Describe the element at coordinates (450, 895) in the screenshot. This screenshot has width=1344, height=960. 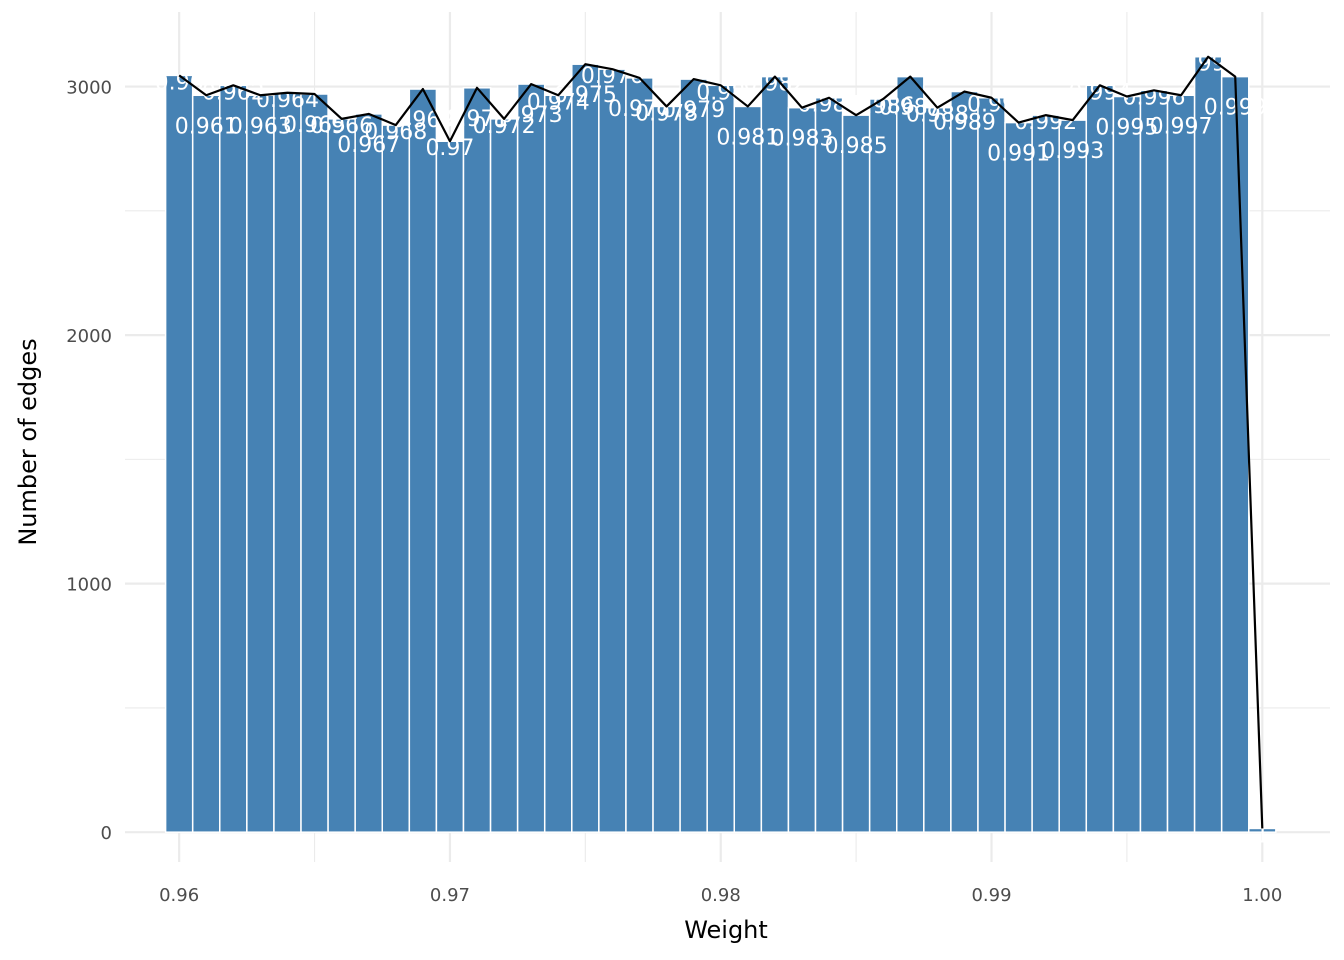
I see `x-tick-label: 0.97` at that location.